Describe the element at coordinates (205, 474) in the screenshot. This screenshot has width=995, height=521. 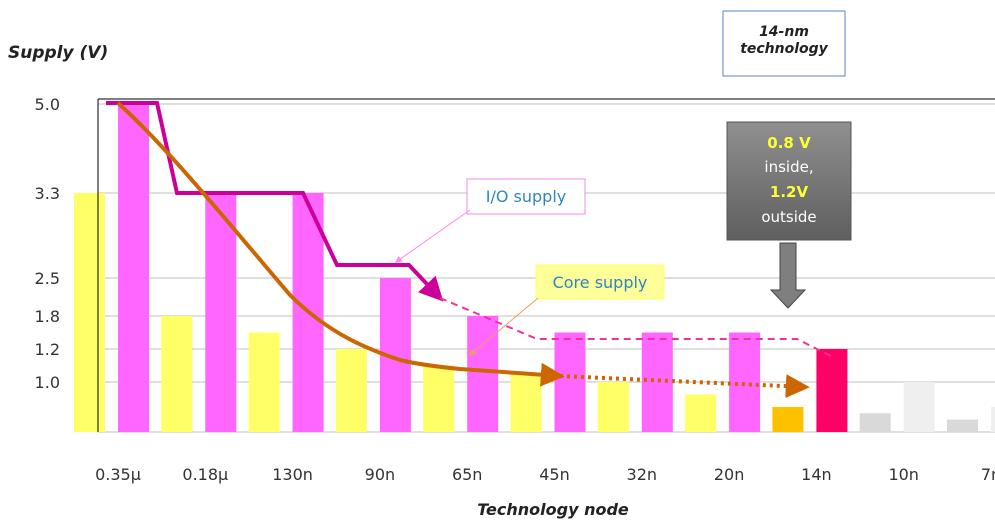
I see `x-tick-label: 0.18µ` at that location.